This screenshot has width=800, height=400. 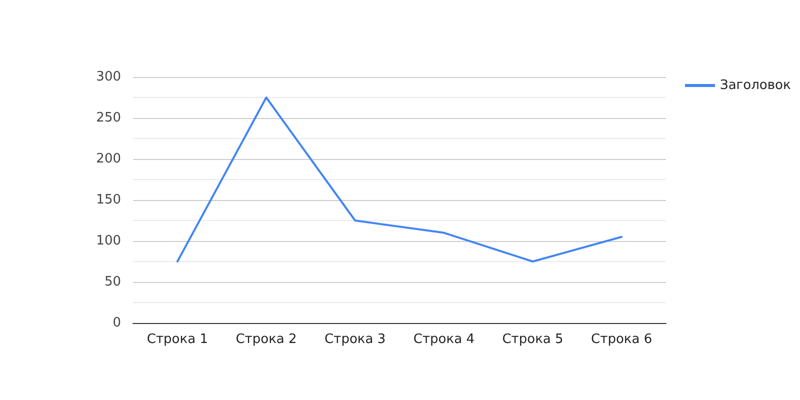 What do you see at coordinates (112, 282) in the screenshot?
I see `y-tick-label: 50` at bounding box center [112, 282].